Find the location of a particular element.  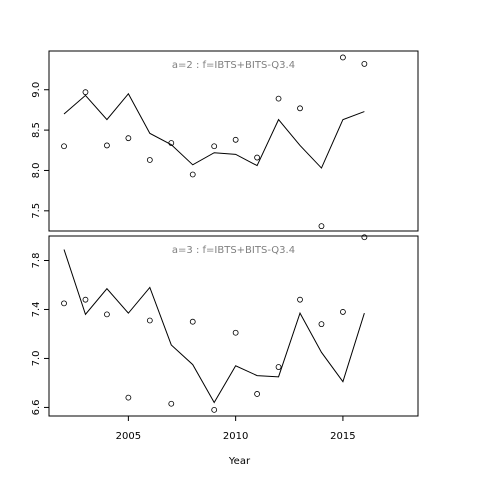

panel-2-y-tick-label: 7.0 is located at coordinates (36, 358).